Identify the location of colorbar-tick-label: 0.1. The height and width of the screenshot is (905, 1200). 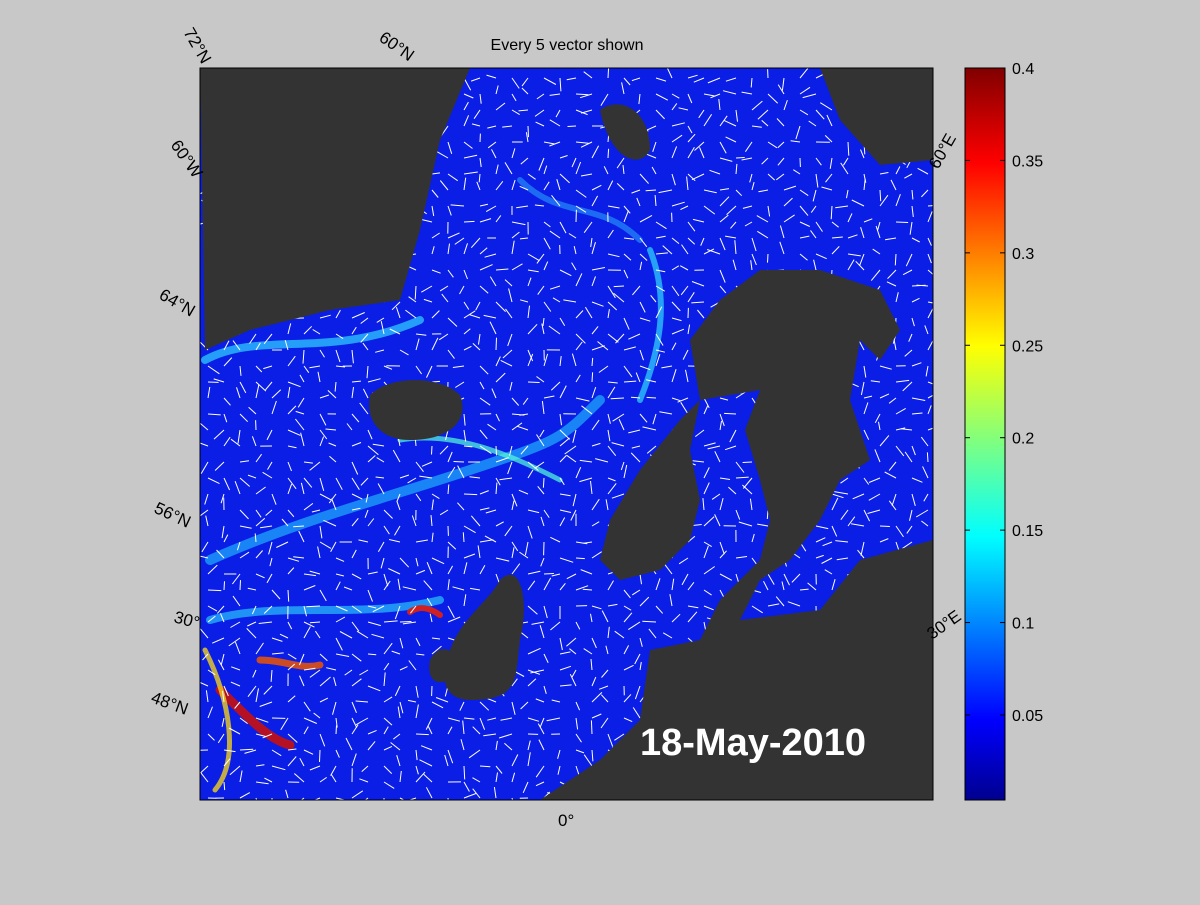
(1023, 624).